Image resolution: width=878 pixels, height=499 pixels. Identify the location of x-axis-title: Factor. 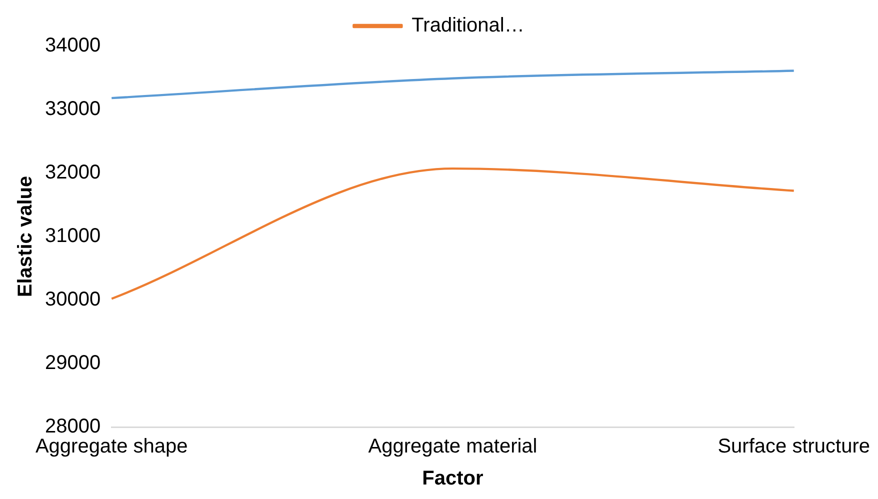
(453, 479).